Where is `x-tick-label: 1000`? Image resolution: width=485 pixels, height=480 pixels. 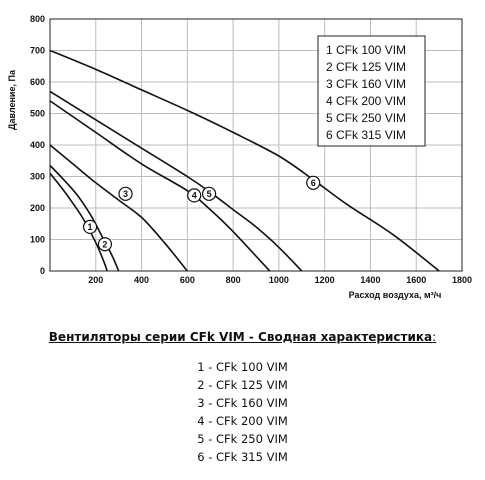
x-tick-label: 1000 is located at coordinates (279, 280).